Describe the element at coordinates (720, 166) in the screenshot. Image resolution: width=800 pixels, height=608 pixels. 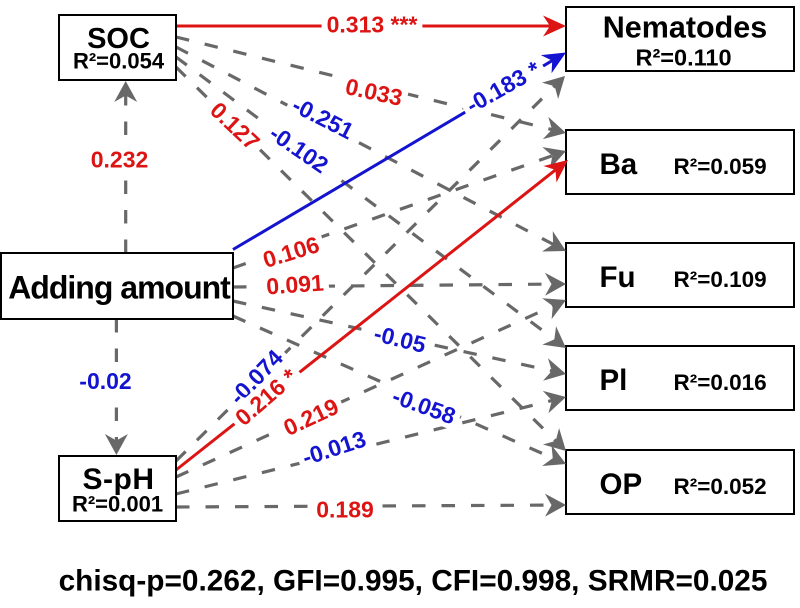
I see `svg-text: R²=0.059` at that location.